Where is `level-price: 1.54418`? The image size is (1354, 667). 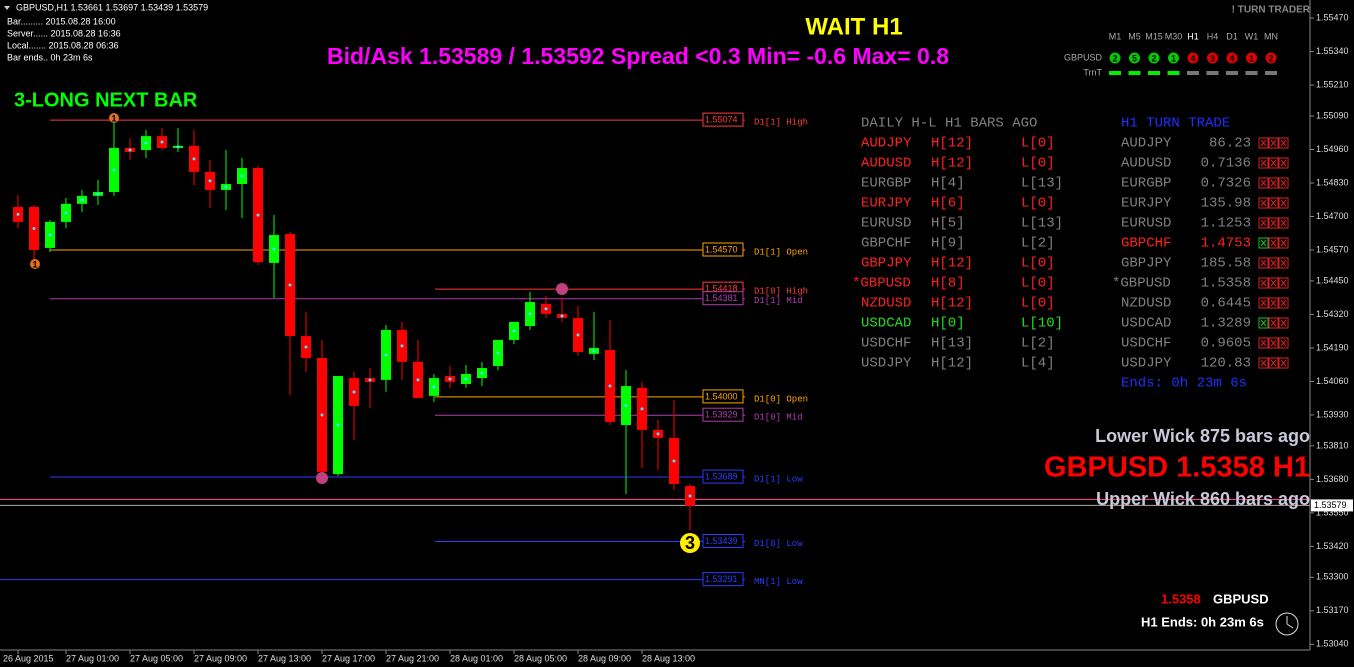
level-price: 1.54418 is located at coordinates (721, 289).